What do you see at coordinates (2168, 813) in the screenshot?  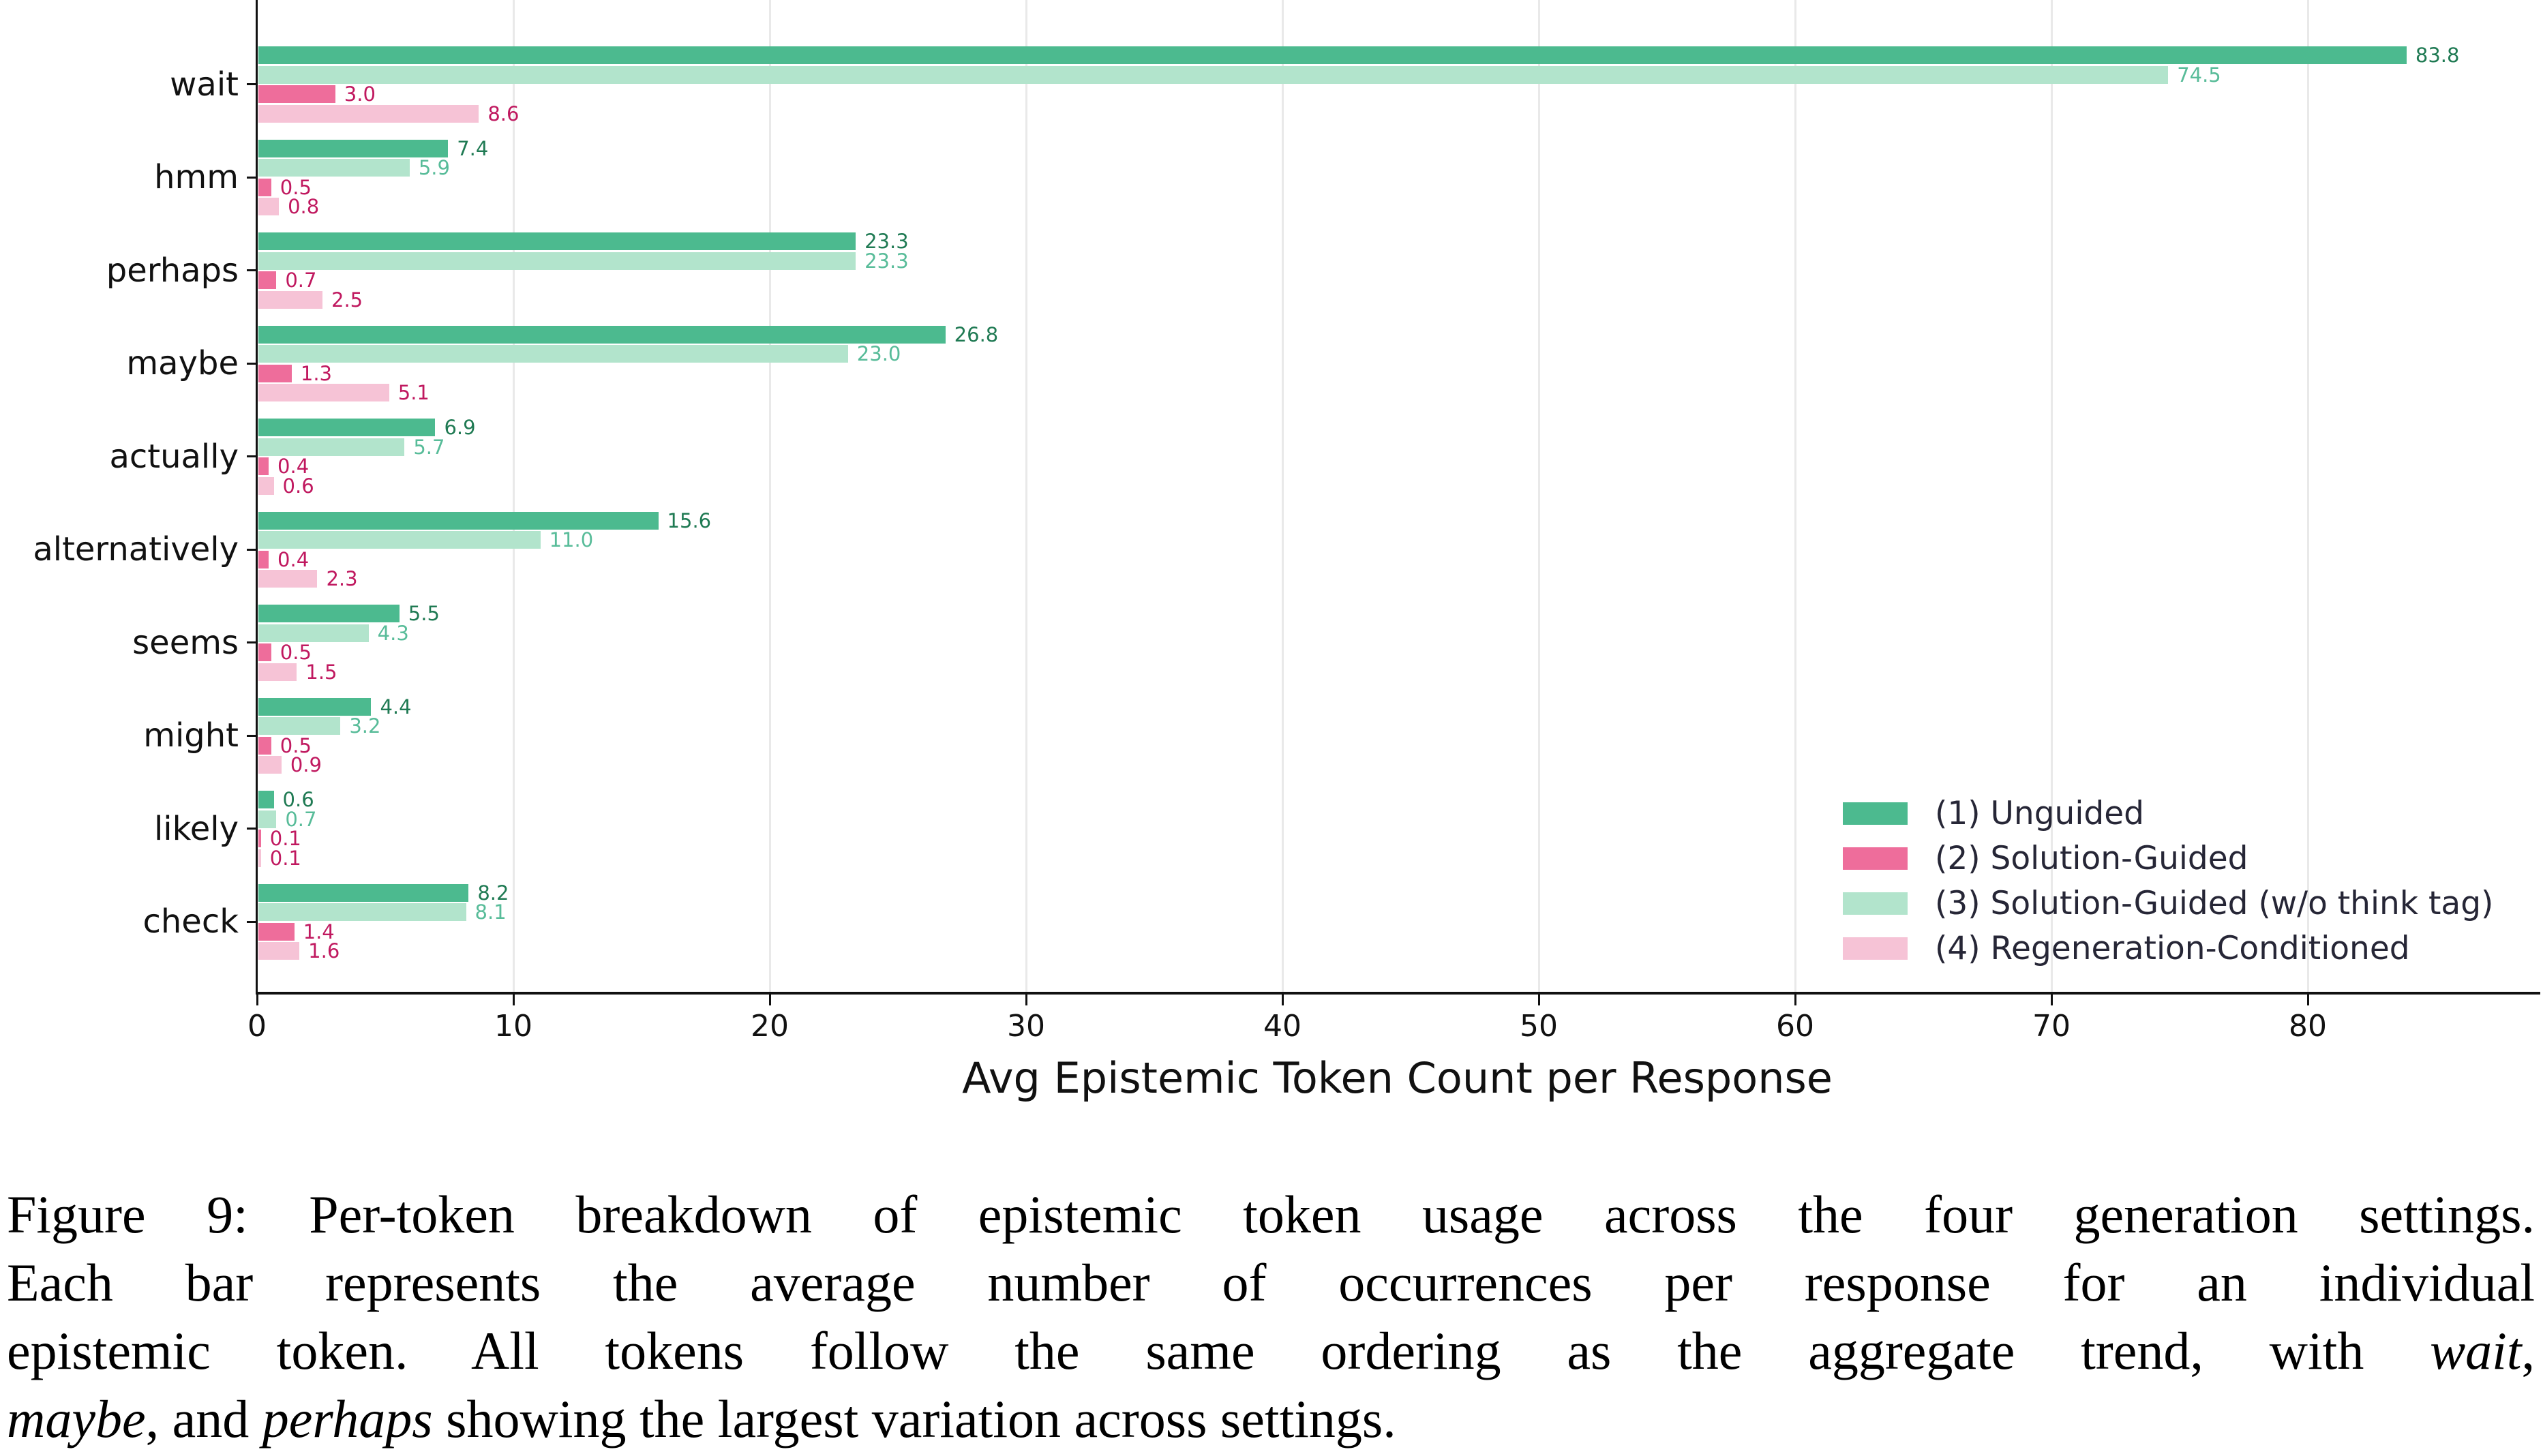 I see `legend-item-1: (1) Unguided` at bounding box center [2168, 813].